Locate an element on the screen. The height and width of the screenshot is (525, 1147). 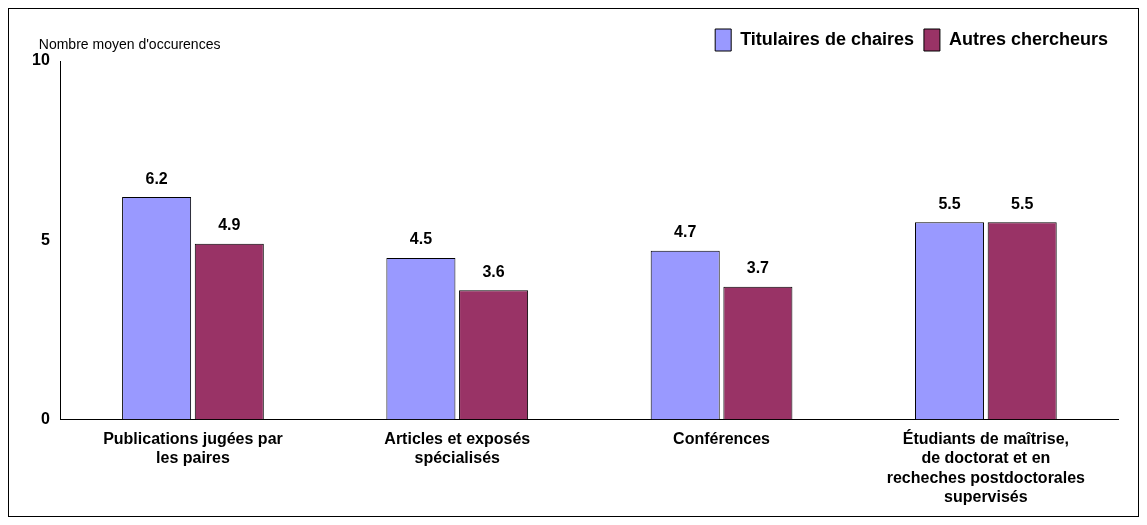
y-axis-title: Nombre moyen d'occurences is located at coordinates (129, 43).